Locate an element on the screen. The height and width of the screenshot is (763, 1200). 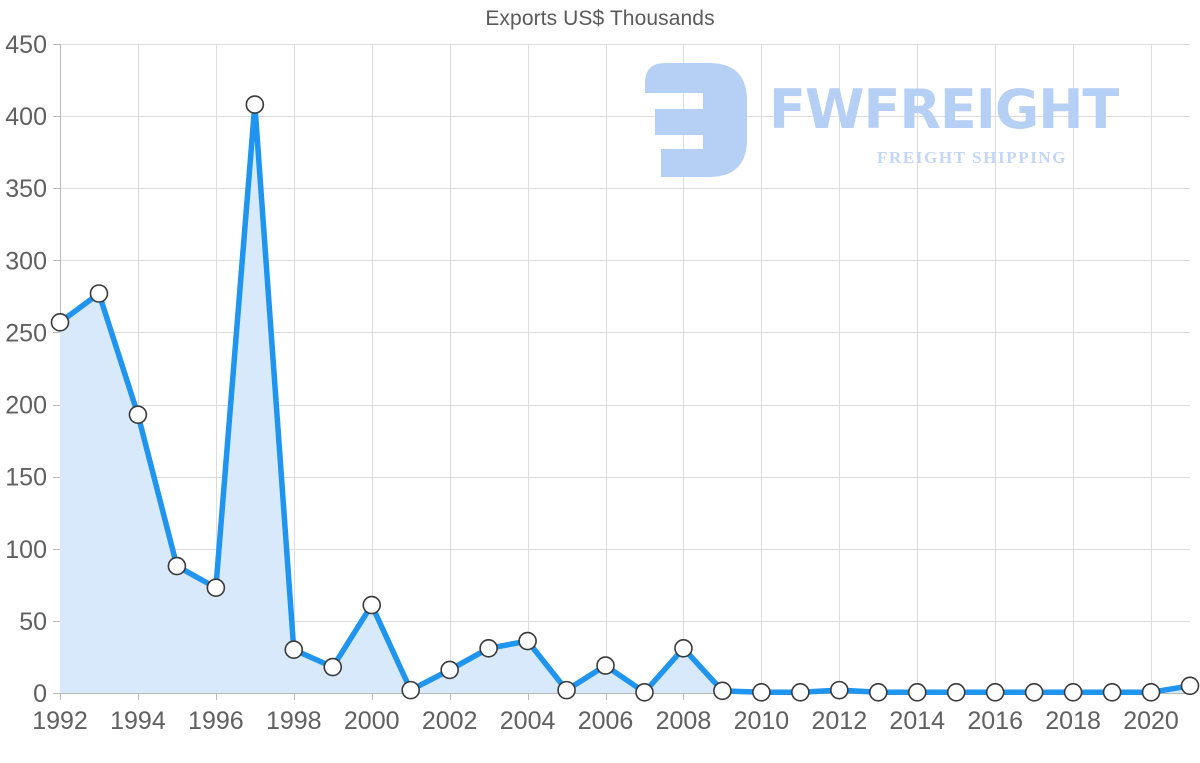
y-axis-tick-labels: 0 50 100 150 200 250 300 350 400 450 is located at coordinates (26, 369).